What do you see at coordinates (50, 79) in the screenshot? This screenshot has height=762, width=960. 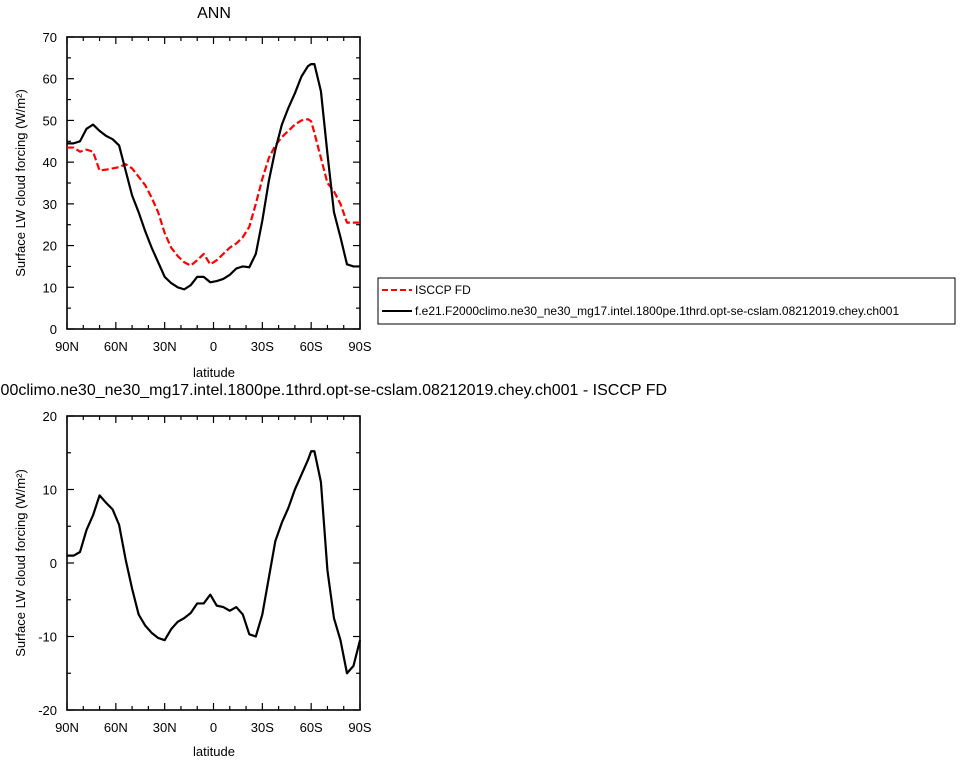 I see `y-tick-label: 60` at bounding box center [50, 79].